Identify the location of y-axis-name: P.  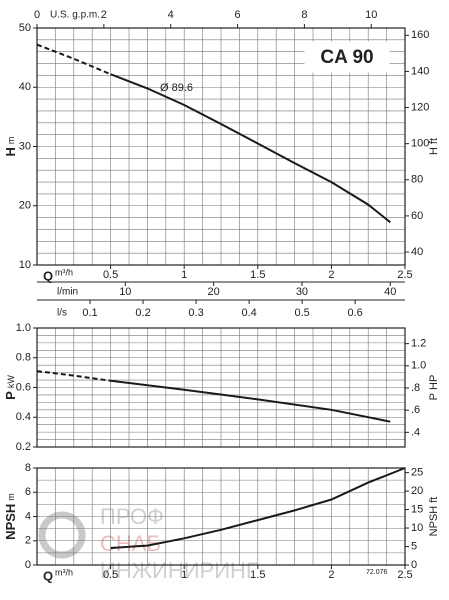
(10, 395).